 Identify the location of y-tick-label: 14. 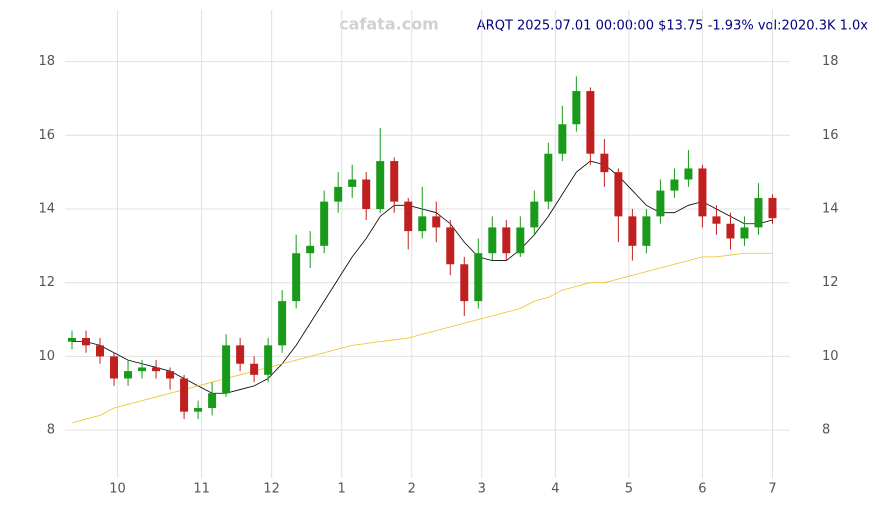
(46, 208).